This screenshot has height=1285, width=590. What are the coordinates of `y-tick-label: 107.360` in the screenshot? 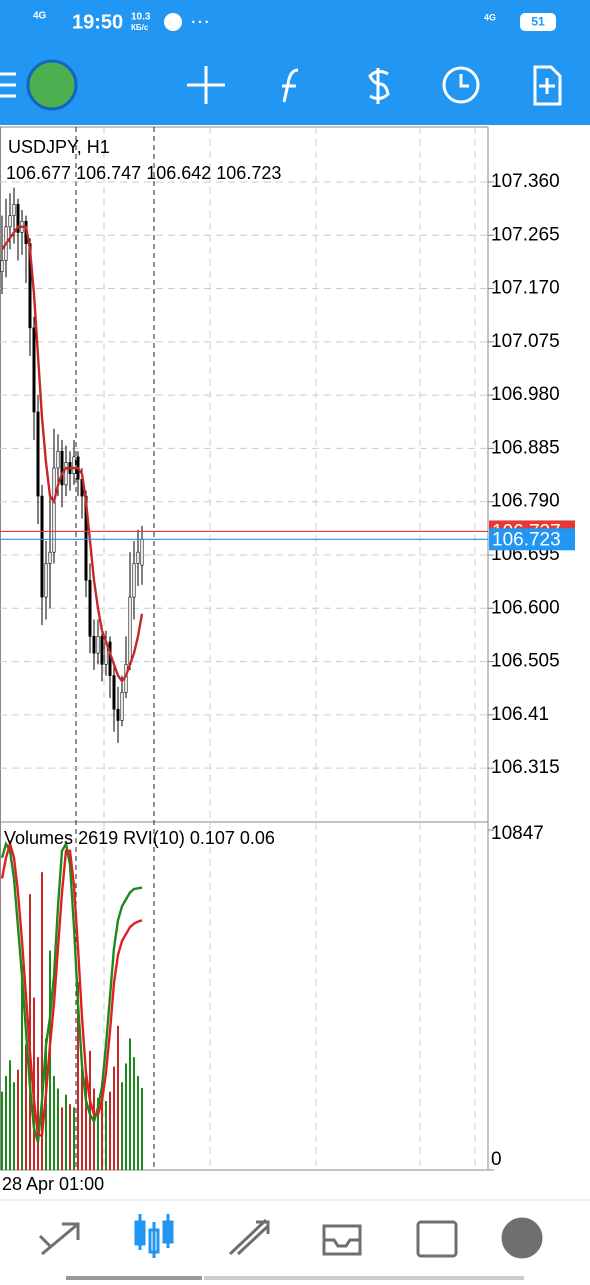 It's located at (525, 181).